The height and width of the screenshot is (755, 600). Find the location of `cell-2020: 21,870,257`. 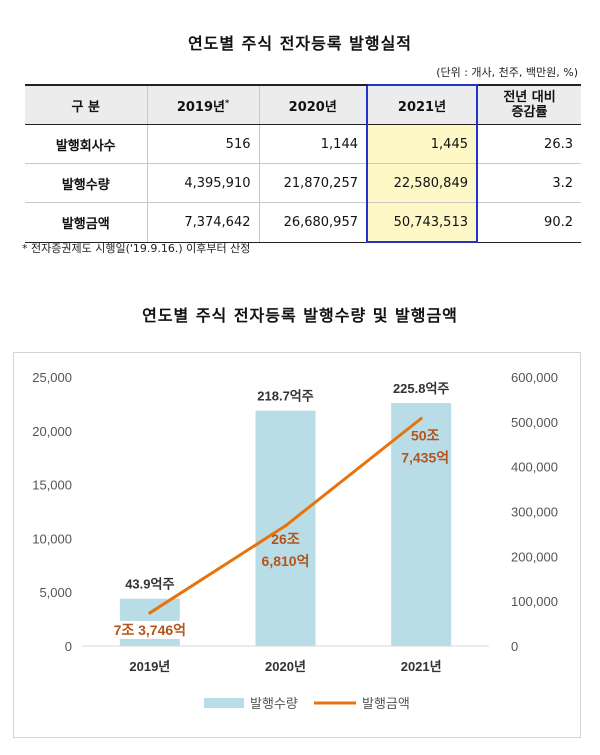

cell-2020: 21,870,257 is located at coordinates (312, 183).